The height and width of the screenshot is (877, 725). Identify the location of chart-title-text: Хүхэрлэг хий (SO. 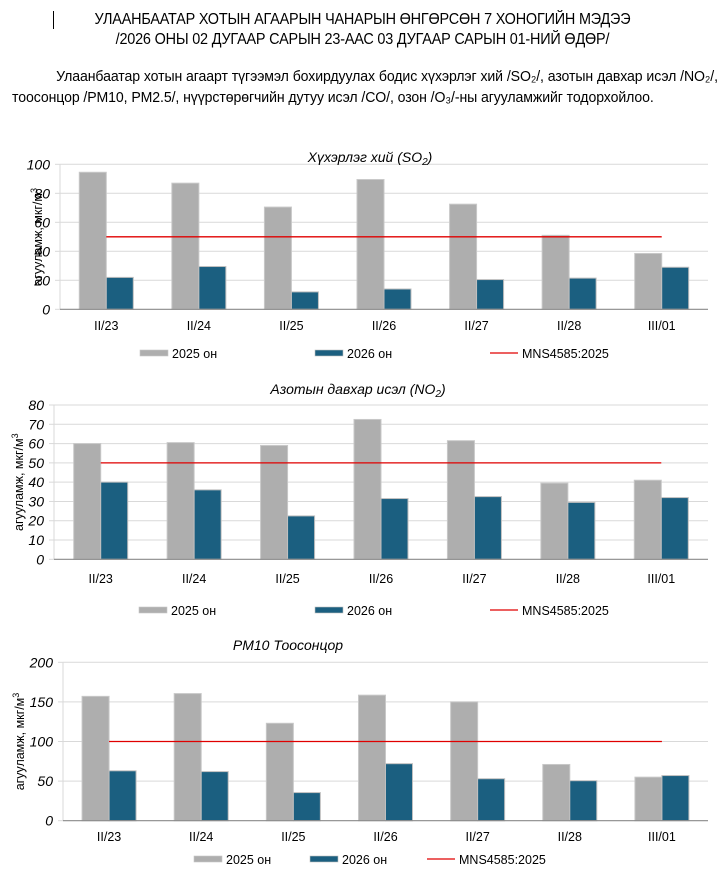
(365, 157).